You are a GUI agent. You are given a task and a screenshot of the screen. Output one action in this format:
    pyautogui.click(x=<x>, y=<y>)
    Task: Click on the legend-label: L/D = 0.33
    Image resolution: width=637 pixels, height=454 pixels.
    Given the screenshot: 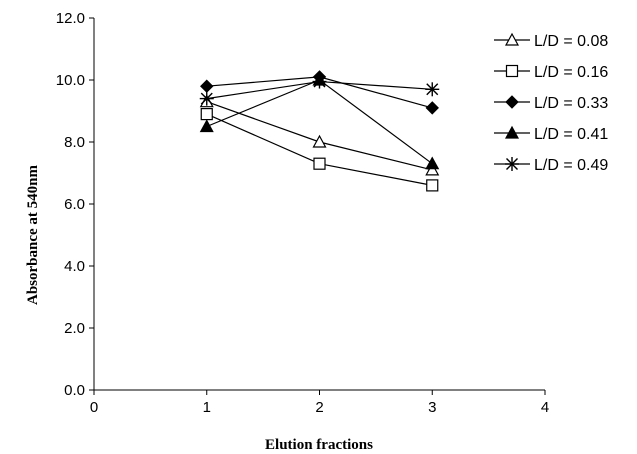 What is the action you would take?
    pyautogui.click(x=571, y=103)
    